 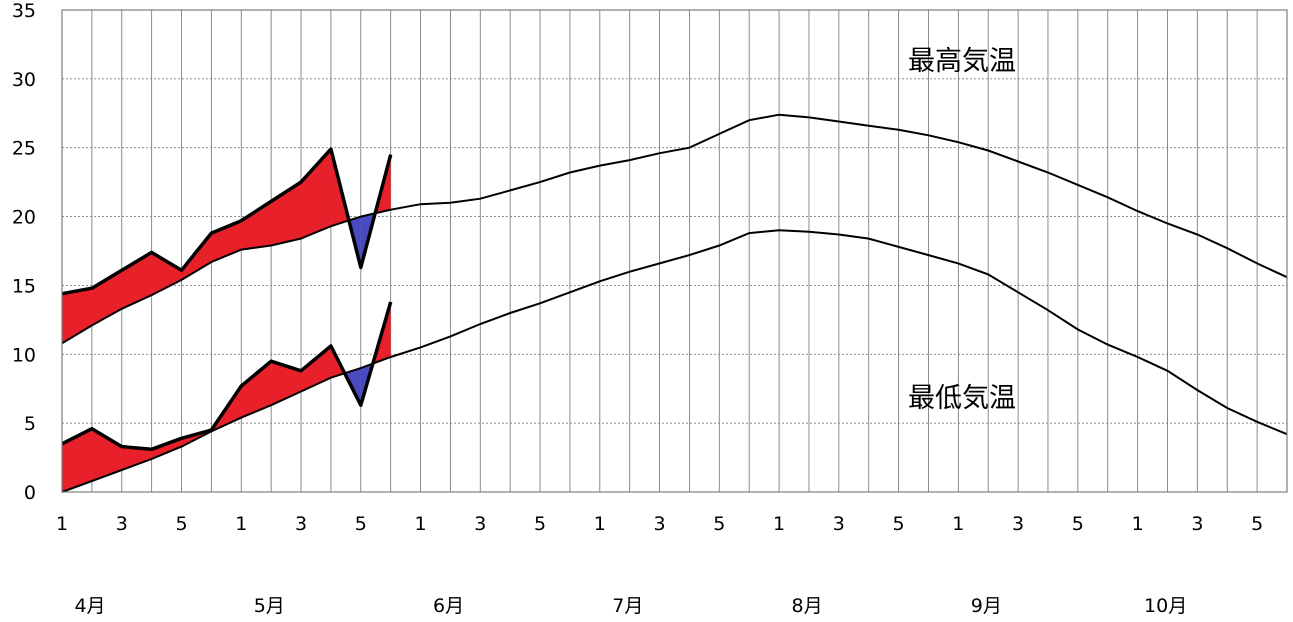 I want to click on observed-lines, so click(x=227, y=299).